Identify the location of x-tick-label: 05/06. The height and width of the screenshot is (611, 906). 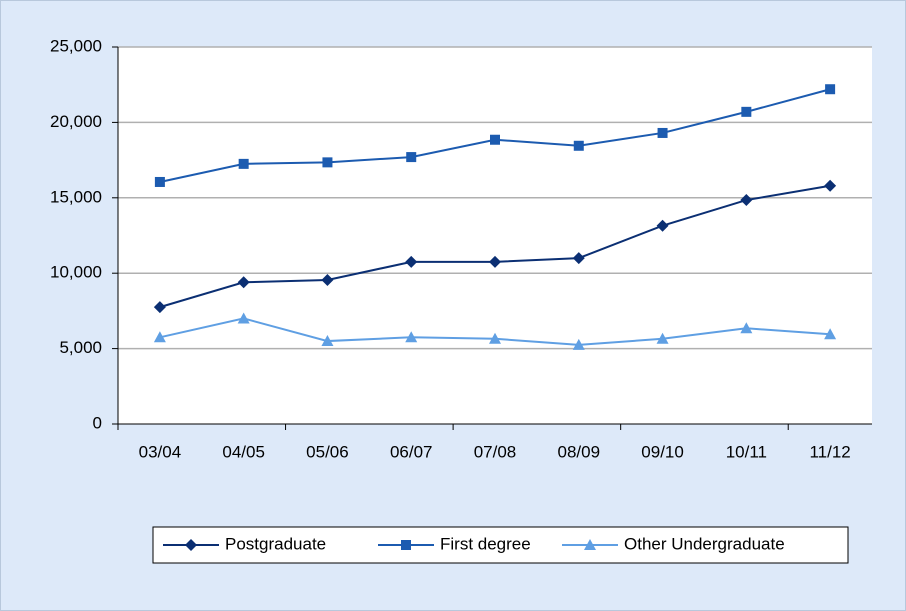
(327, 451).